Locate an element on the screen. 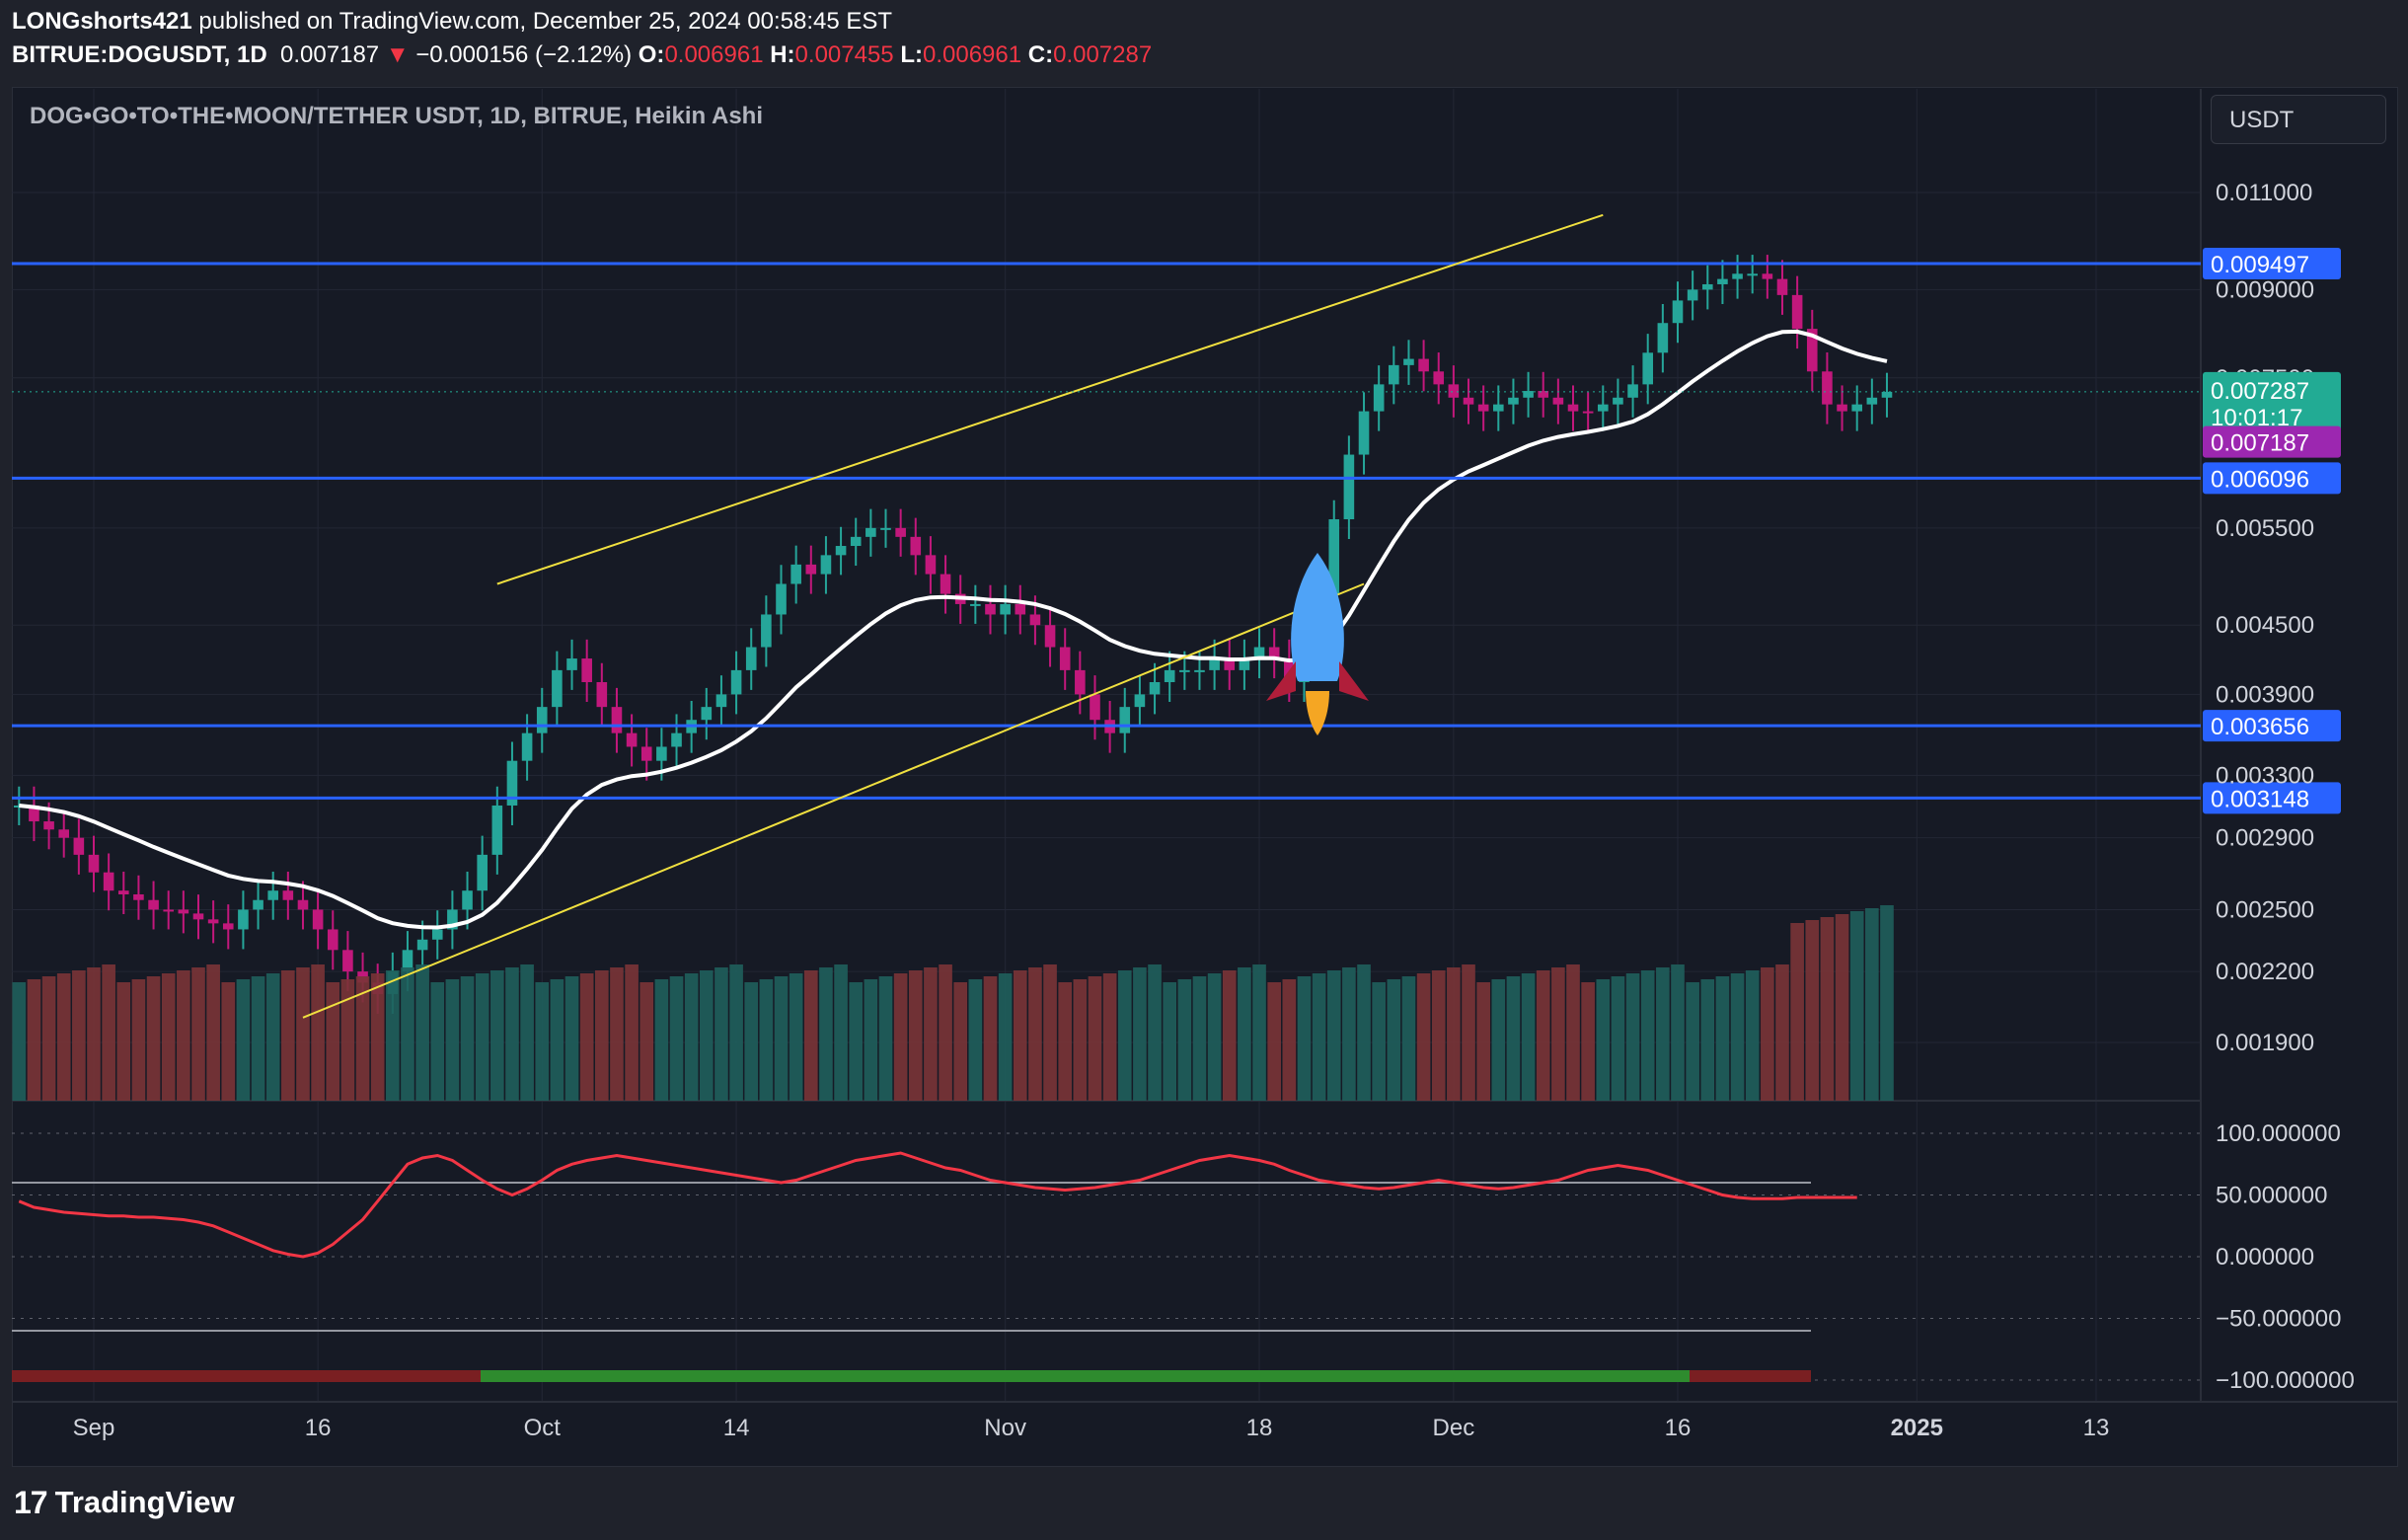  rocket-flame is located at coordinates (1318, 713).